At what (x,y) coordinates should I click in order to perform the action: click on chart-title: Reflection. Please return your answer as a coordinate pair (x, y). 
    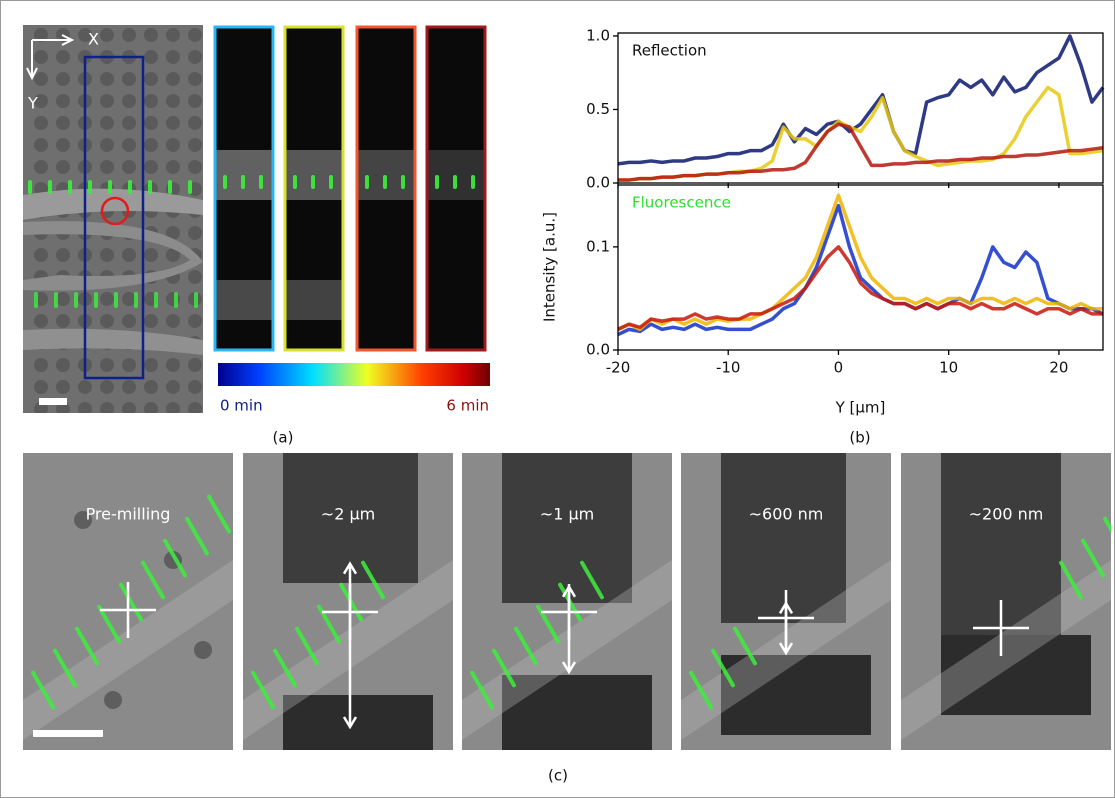
    Looking at the image, I should click on (669, 51).